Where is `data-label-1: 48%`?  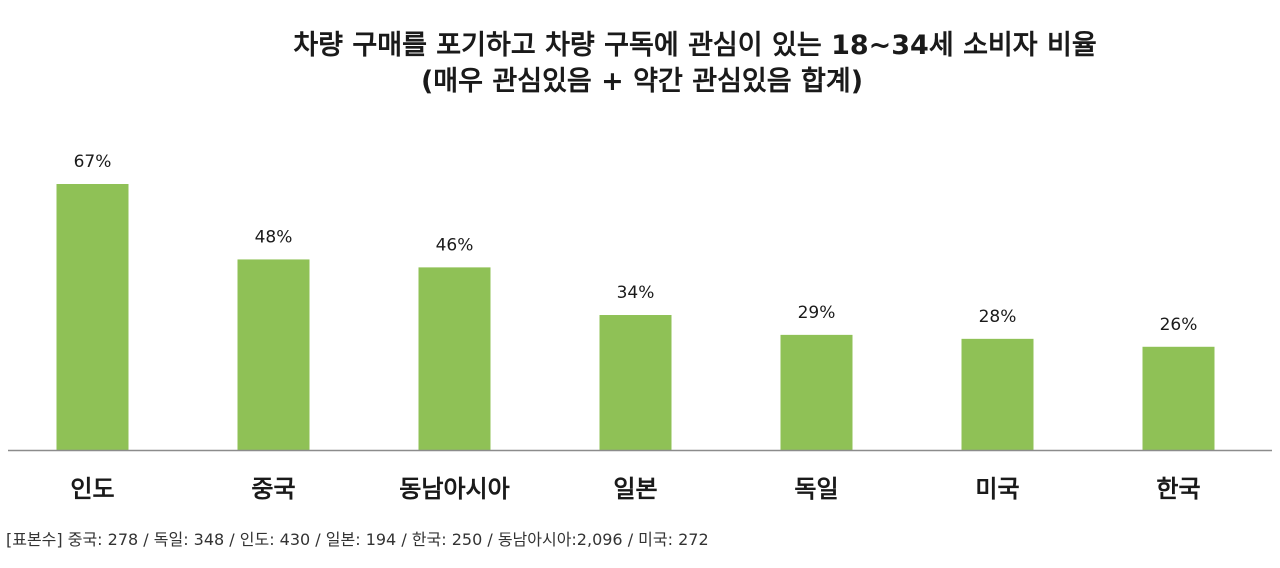
data-label-1: 48% is located at coordinates (274, 237).